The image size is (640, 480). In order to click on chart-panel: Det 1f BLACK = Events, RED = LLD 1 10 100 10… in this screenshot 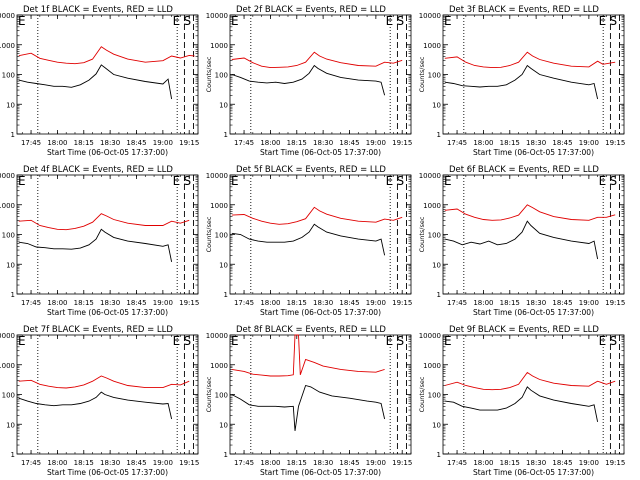, I will do `click(99, 81)`.